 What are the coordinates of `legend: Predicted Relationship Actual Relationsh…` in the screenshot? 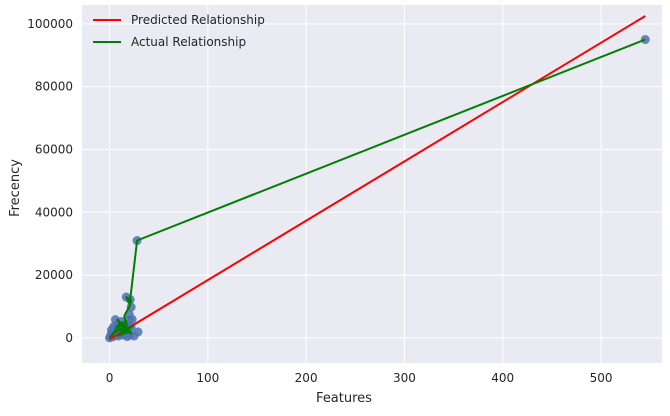 It's located at (179, 31).